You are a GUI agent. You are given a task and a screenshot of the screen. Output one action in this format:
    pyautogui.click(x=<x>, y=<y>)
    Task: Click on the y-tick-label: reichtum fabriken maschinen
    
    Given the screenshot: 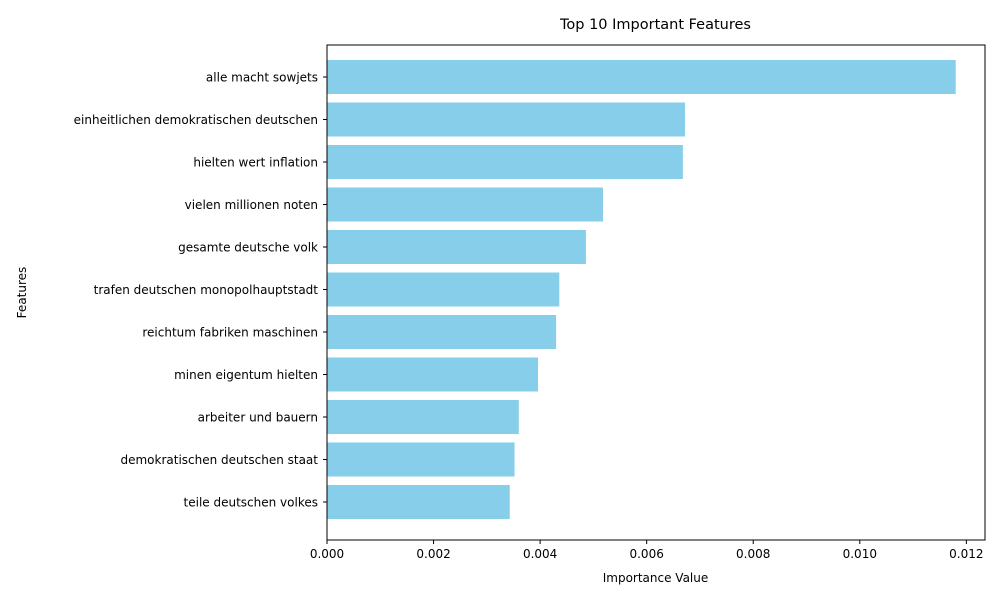 What is the action you would take?
    pyautogui.click(x=230, y=333)
    